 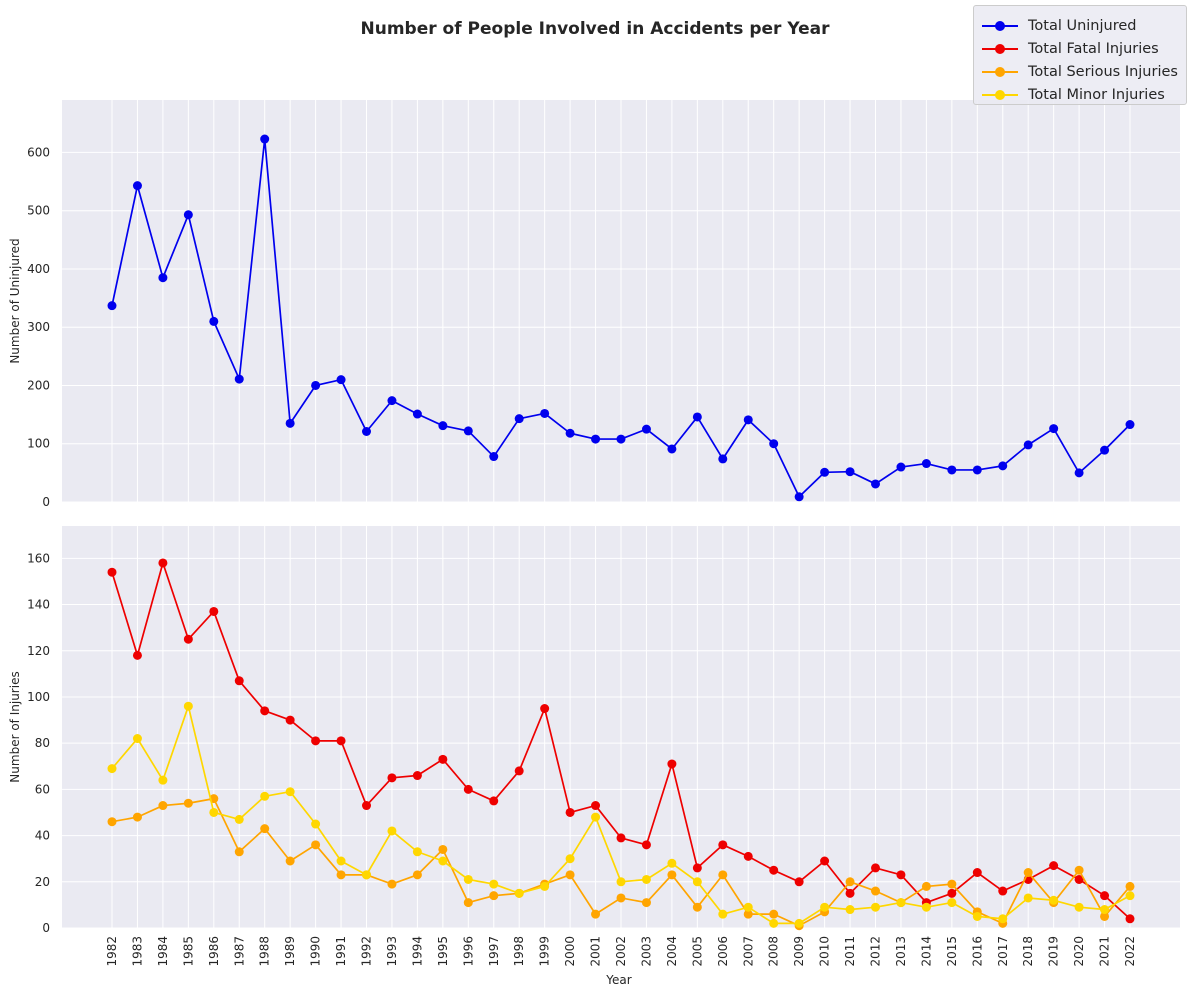 What do you see at coordinates (38, 152) in the screenshot?
I see `top-y-tick-label: 600` at bounding box center [38, 152].